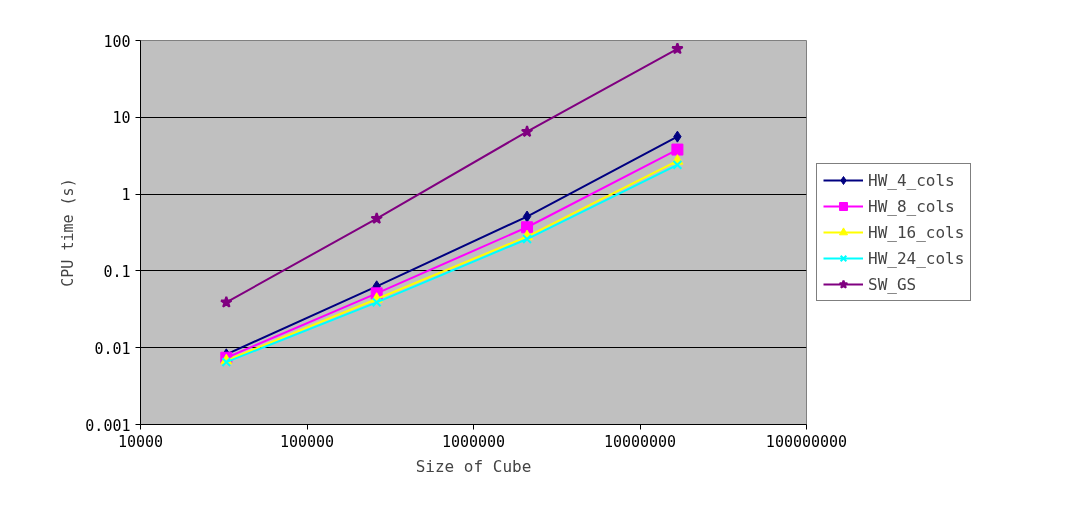 This screenshot has width=1080, height=507. Describe the element at coordinates (307, 441) in the screenshot. I see `x-tick-label: 100000` at that location.